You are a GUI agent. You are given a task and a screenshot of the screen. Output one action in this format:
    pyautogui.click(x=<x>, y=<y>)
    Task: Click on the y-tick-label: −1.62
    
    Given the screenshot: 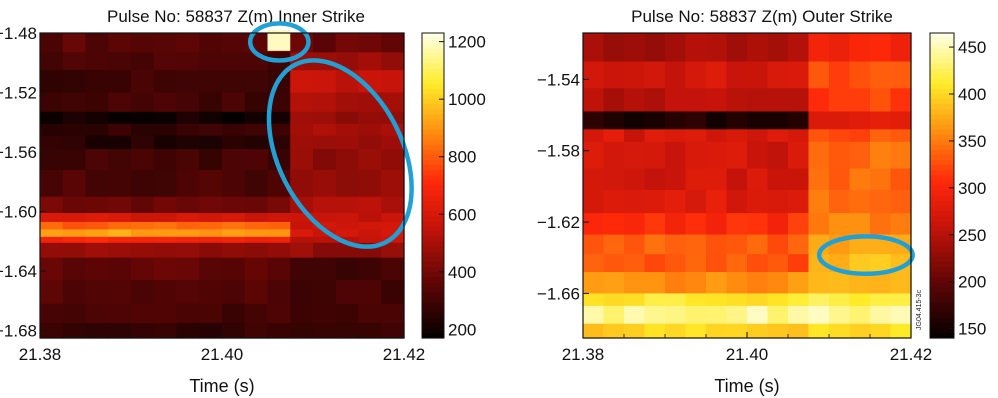 What is the action you would take?
    pyautogui.click(x=558, y=222)
    